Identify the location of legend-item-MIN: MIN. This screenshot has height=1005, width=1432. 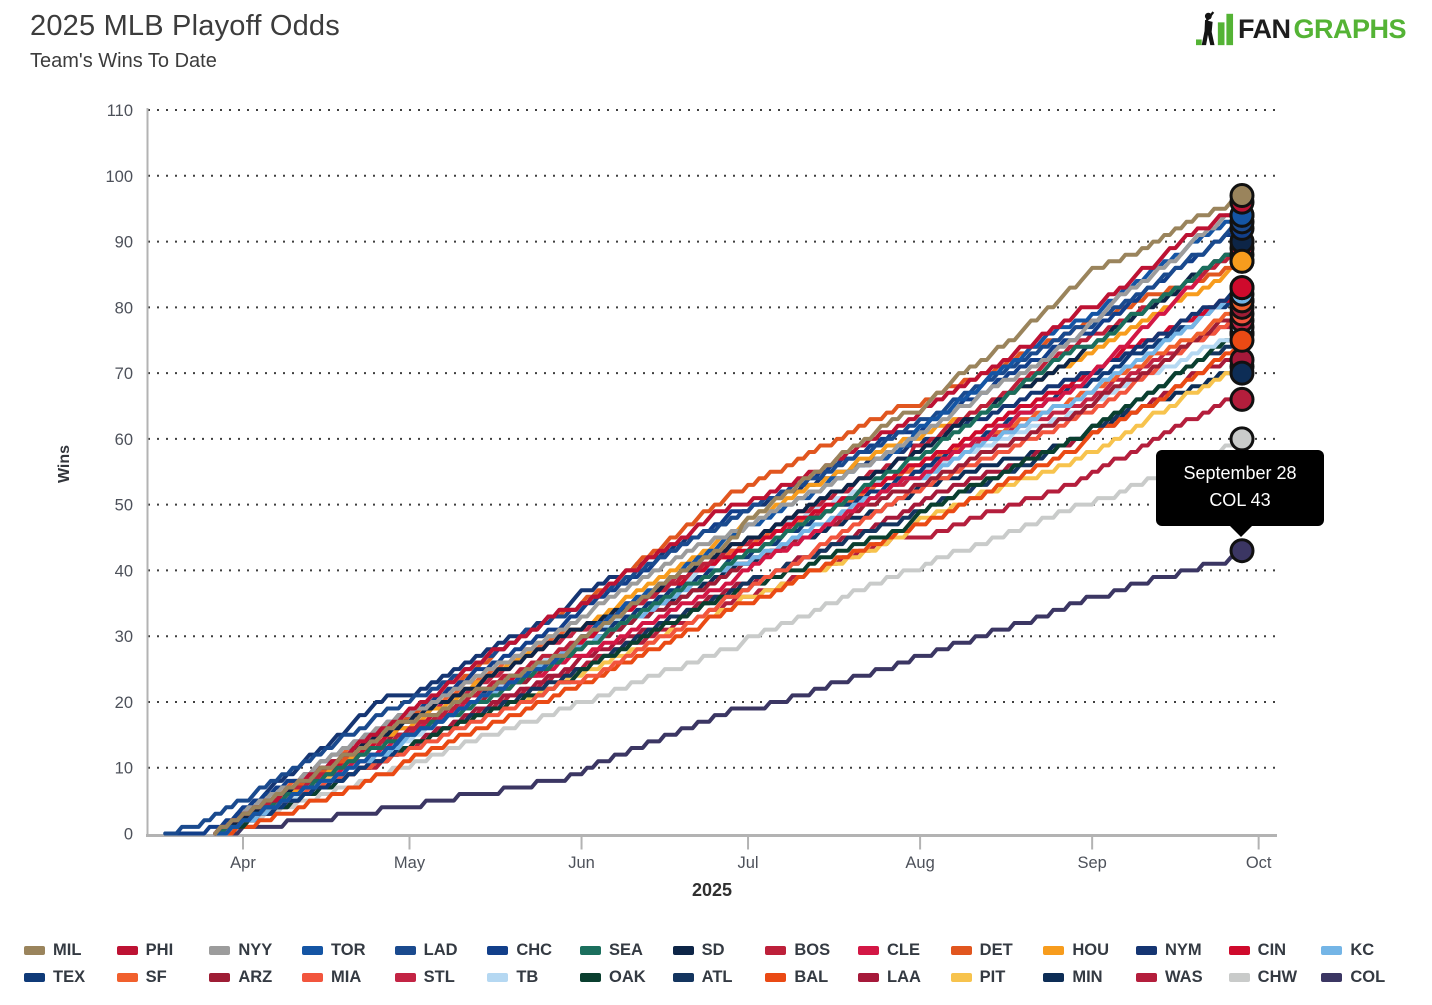
(1089, 977).